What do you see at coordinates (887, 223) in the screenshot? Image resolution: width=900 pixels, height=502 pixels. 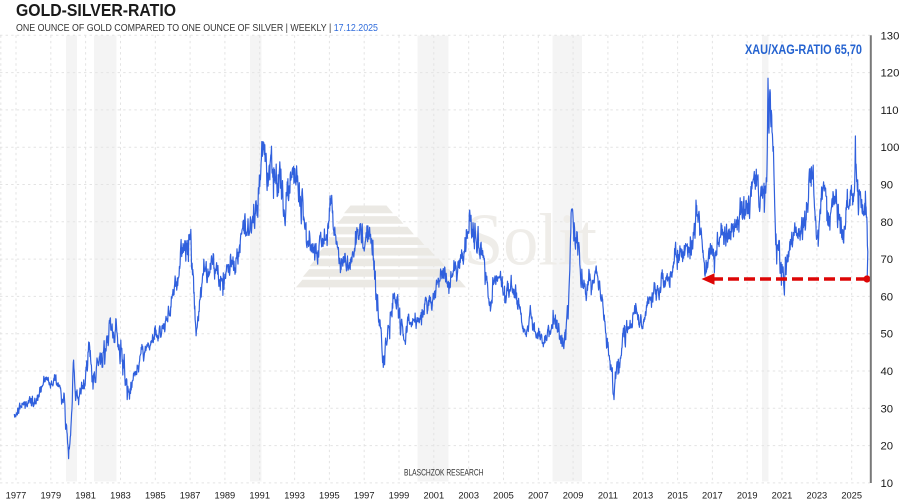 I see `svg-text: 80` at bounding box center [887, 223].